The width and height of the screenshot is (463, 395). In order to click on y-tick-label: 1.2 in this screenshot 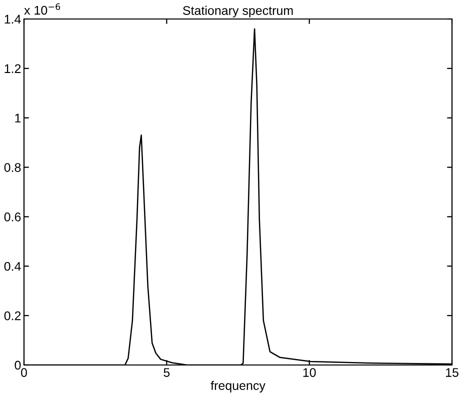, I will do `click(12, 68)`.